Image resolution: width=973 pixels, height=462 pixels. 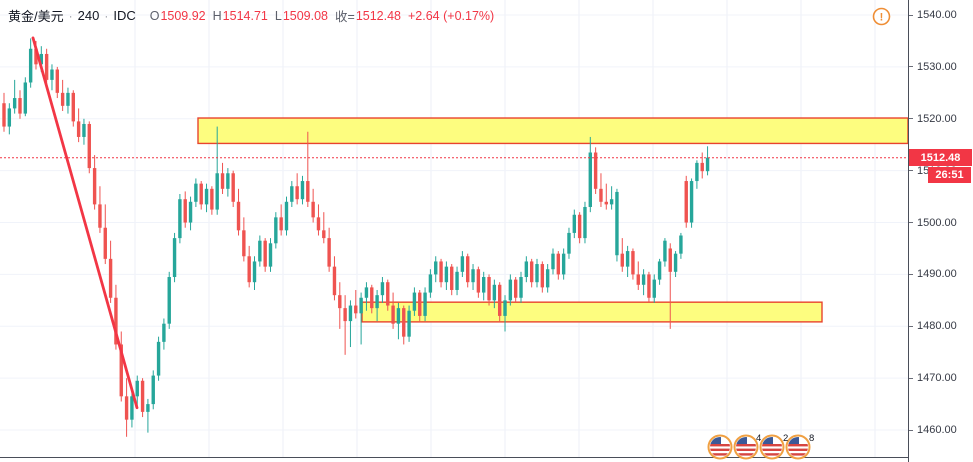 What do you see at coordinates (451, 15) in the screenshot?
I see `change-value: +2.64 (+0.17%)` at bounding box center [451, 15].